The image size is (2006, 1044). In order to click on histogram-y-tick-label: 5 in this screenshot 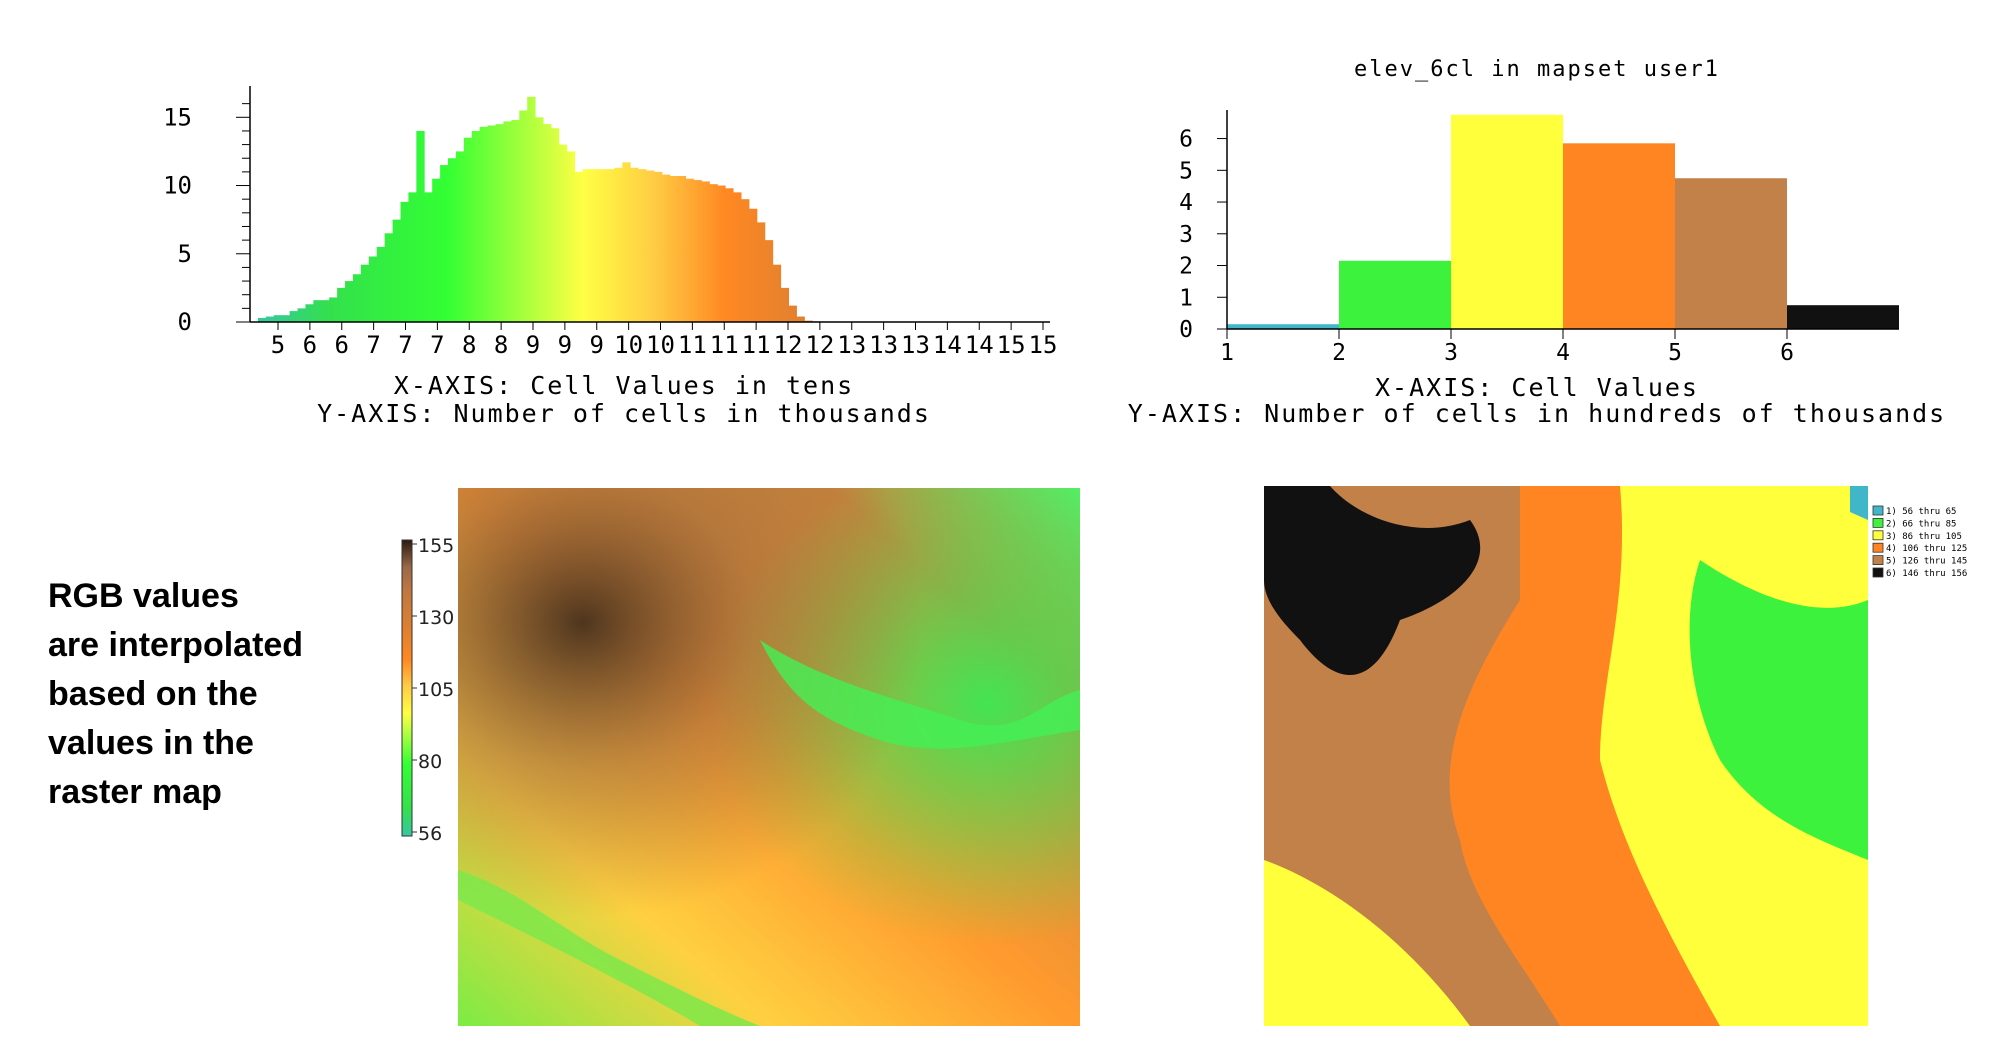, I will do `click(185, 254)`.